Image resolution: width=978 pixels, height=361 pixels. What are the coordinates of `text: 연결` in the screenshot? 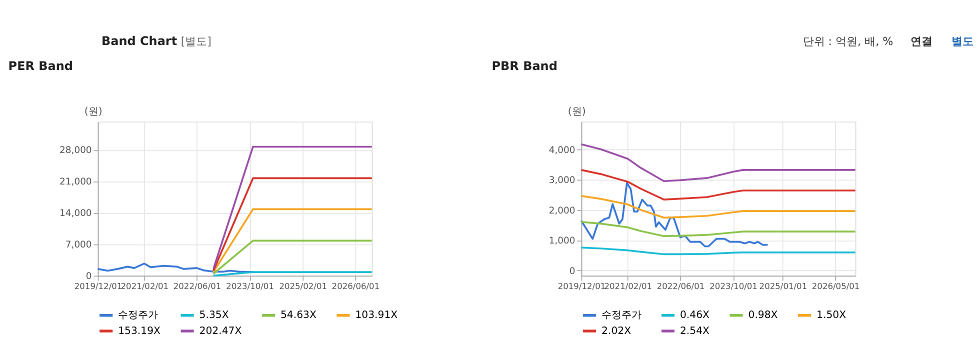 It's located at (921, 41).